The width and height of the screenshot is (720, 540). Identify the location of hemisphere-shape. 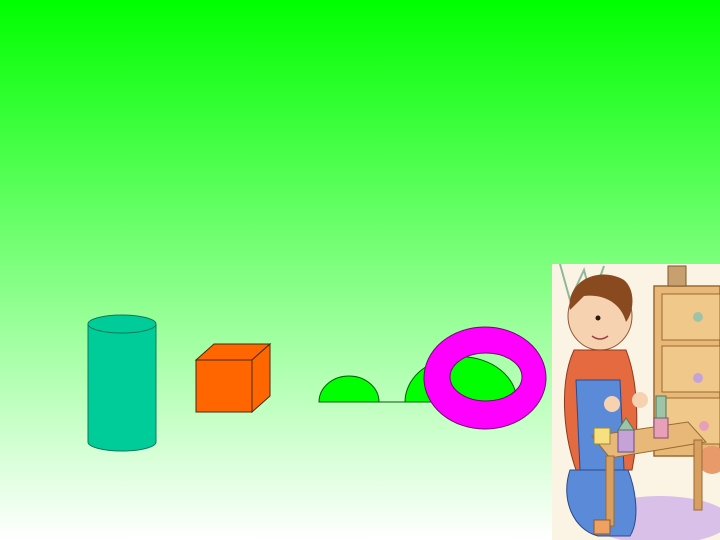
(349, 389).